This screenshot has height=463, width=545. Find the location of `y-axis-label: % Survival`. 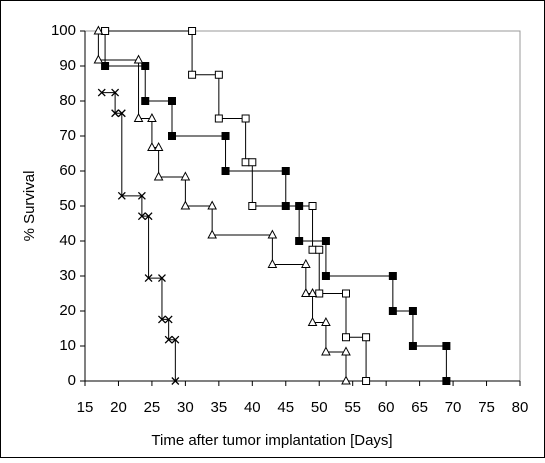

y-axis-label: % Survival is located at coordinates (29, 206).